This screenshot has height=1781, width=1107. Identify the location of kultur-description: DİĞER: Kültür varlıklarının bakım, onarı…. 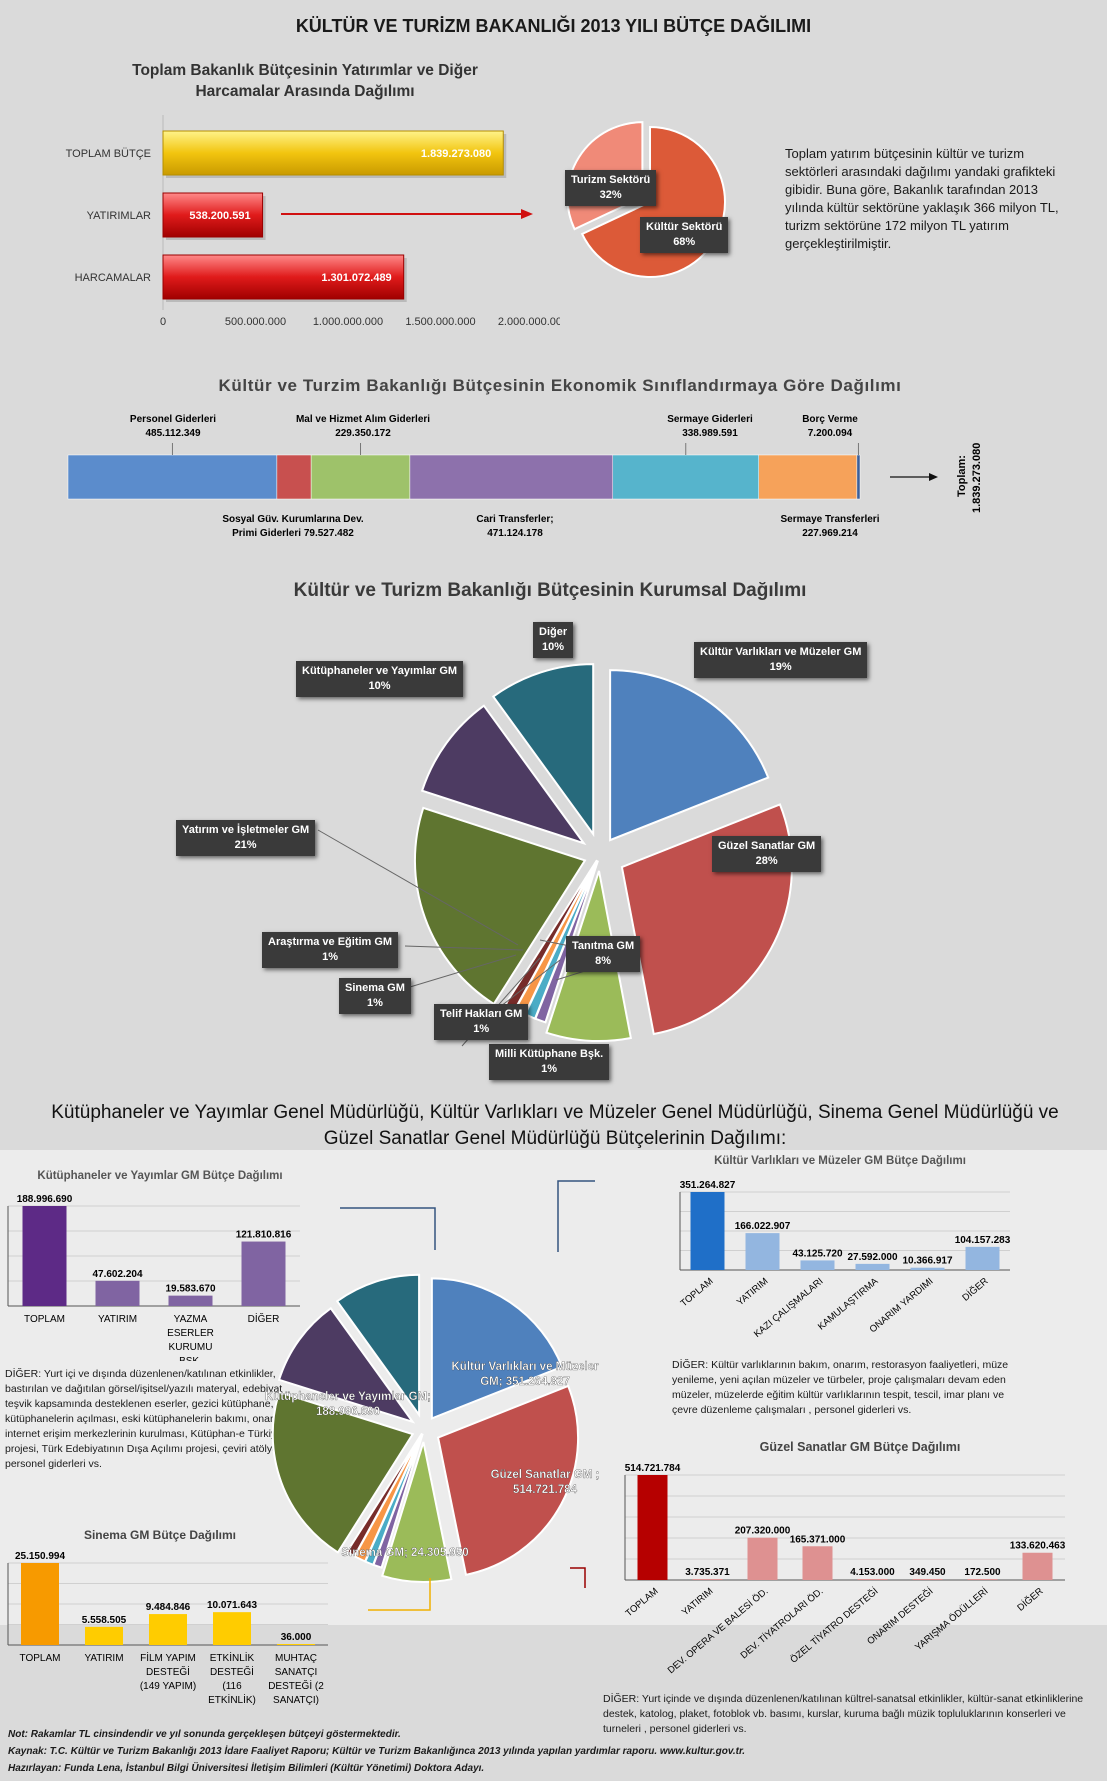
(840, 1387).